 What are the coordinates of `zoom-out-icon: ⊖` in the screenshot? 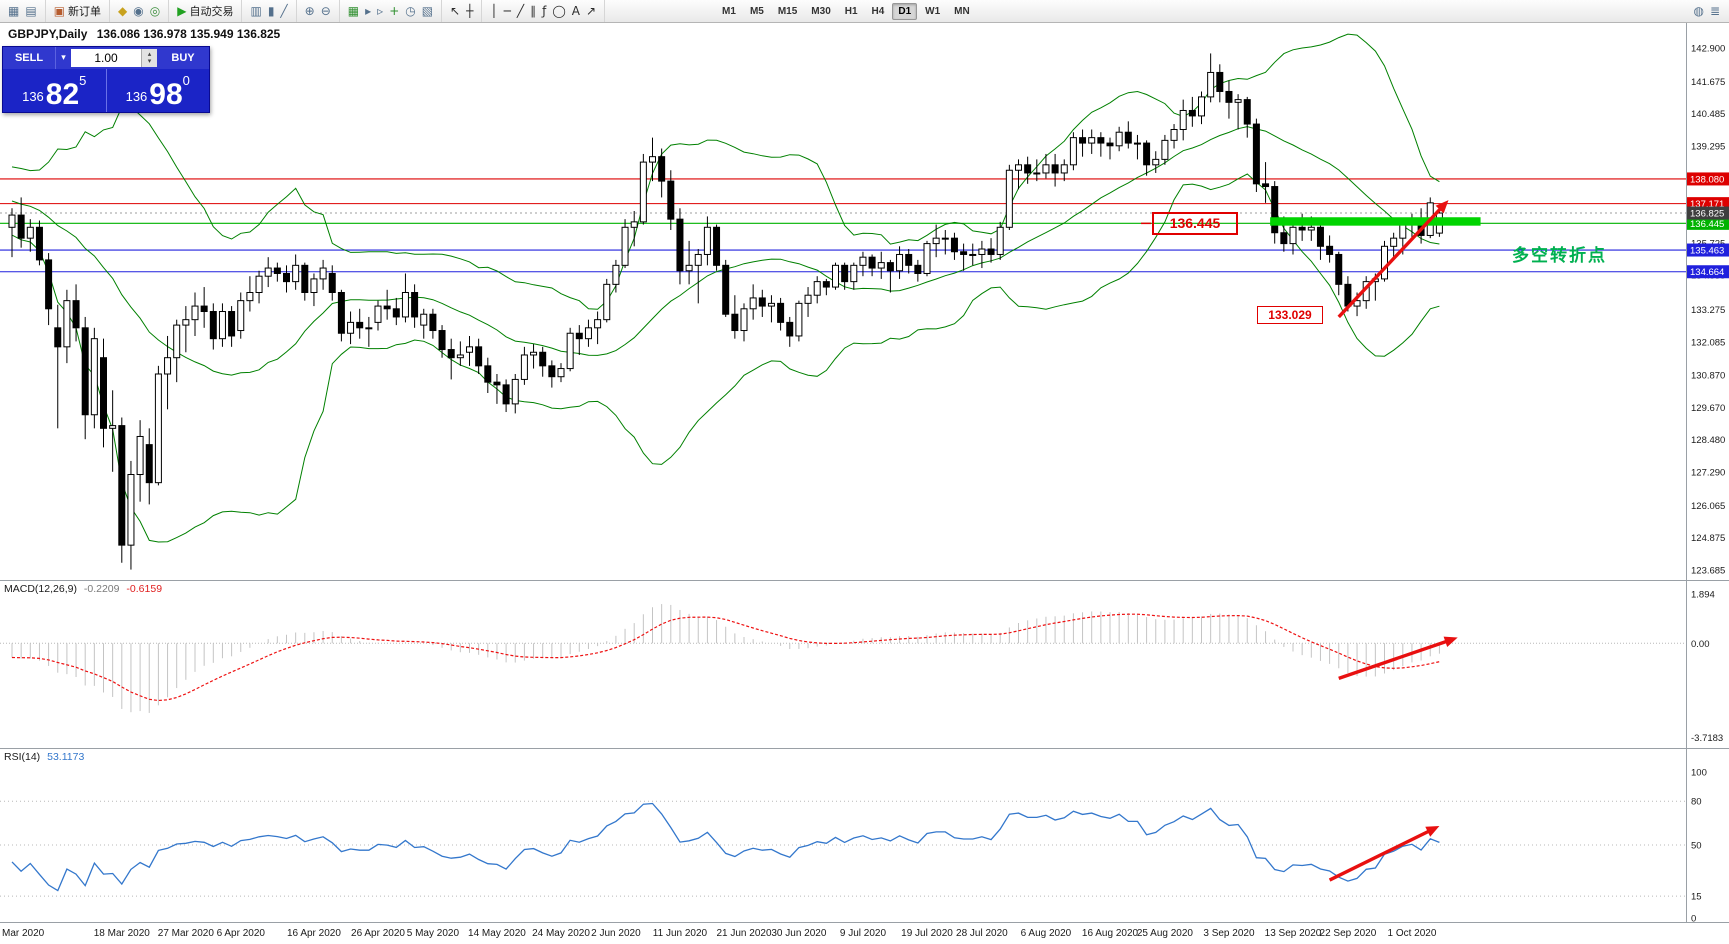 It's located at (326, 11).